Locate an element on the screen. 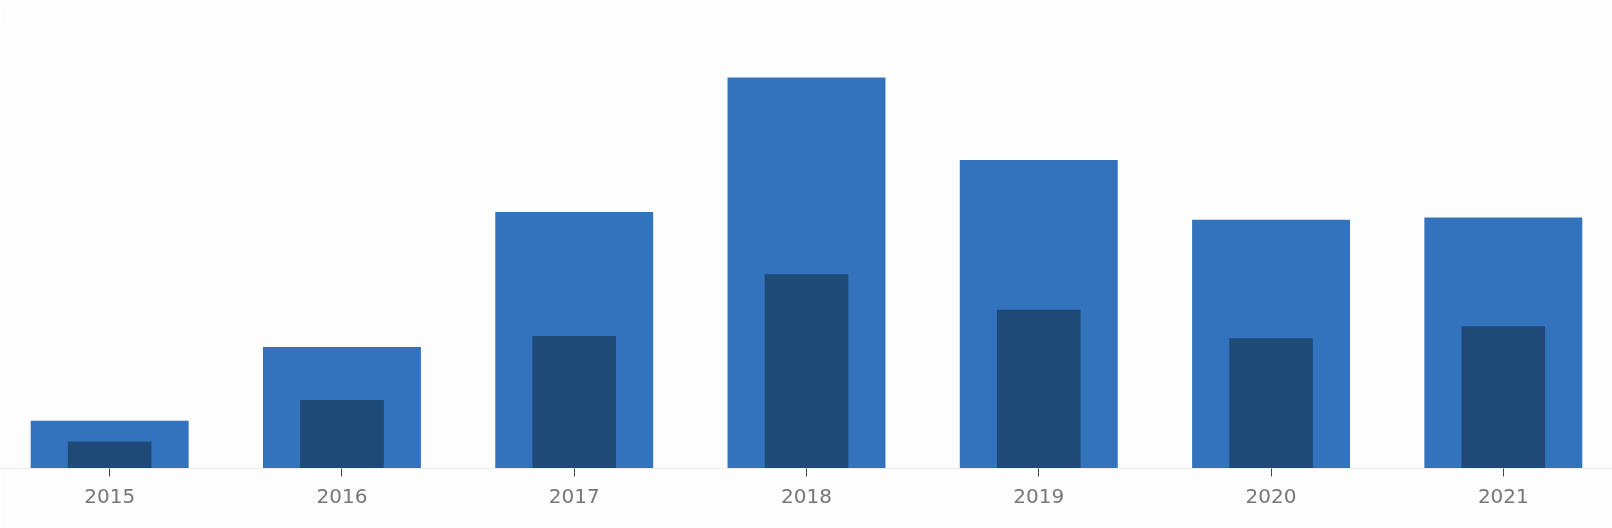 This screenshot has height=528, width=1612. x-tick-label: 2015 is located at coordinates (110, 495).